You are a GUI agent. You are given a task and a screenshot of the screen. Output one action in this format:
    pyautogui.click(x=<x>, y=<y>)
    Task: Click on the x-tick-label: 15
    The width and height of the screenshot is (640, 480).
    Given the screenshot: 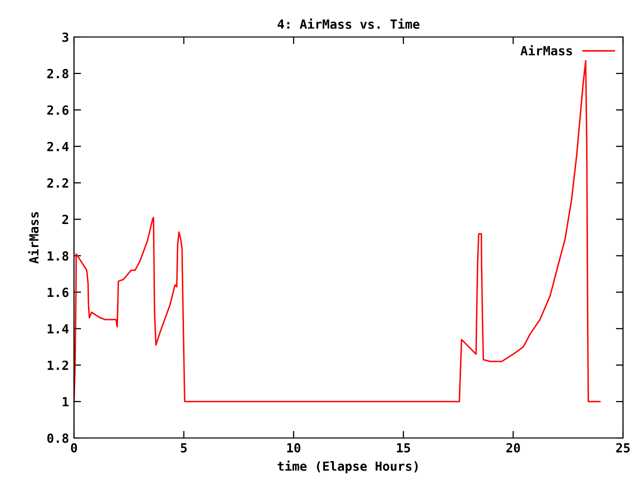 What is the action you would take?
    pyautogui.click(x=403, y=448)
    